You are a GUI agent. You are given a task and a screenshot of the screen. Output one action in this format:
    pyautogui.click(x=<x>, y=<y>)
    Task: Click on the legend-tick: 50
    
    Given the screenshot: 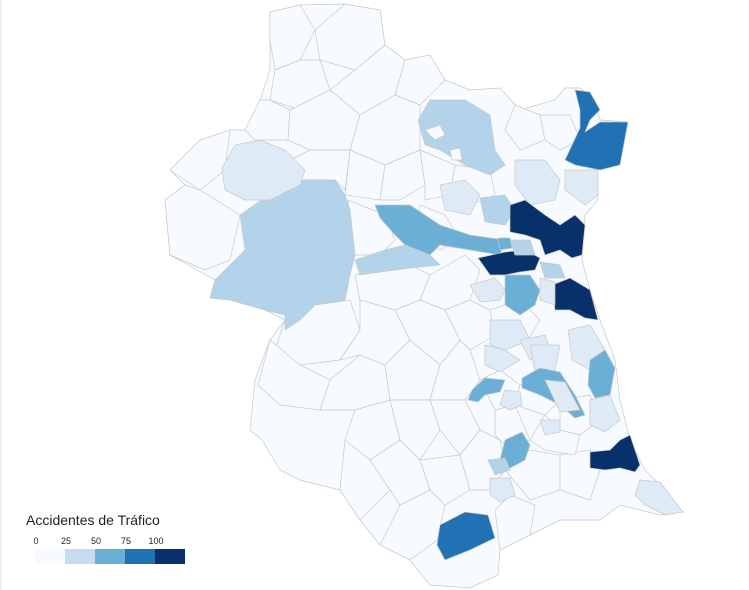 What is the action you would take?
    pyautogui.click(x=96, y=541)
    